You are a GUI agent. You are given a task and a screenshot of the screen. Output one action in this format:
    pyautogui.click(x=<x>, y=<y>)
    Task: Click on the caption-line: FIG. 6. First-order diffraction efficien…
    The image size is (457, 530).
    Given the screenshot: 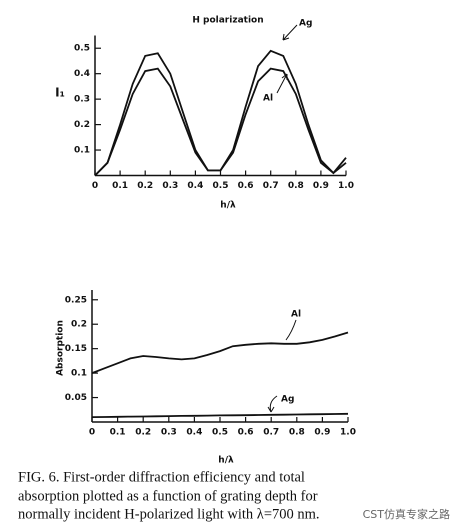 What is the action you would take?
    pyautogui.click(x=161, y=477)
    